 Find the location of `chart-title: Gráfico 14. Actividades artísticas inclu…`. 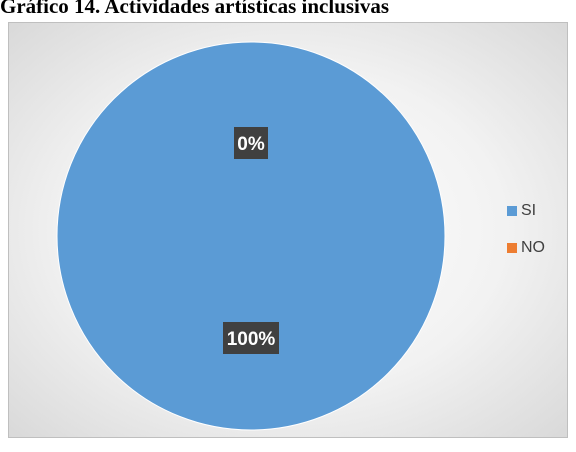

chart-title: Gráfico 14. Actividades artísticas inclu… is located at coordinates (195, 9).